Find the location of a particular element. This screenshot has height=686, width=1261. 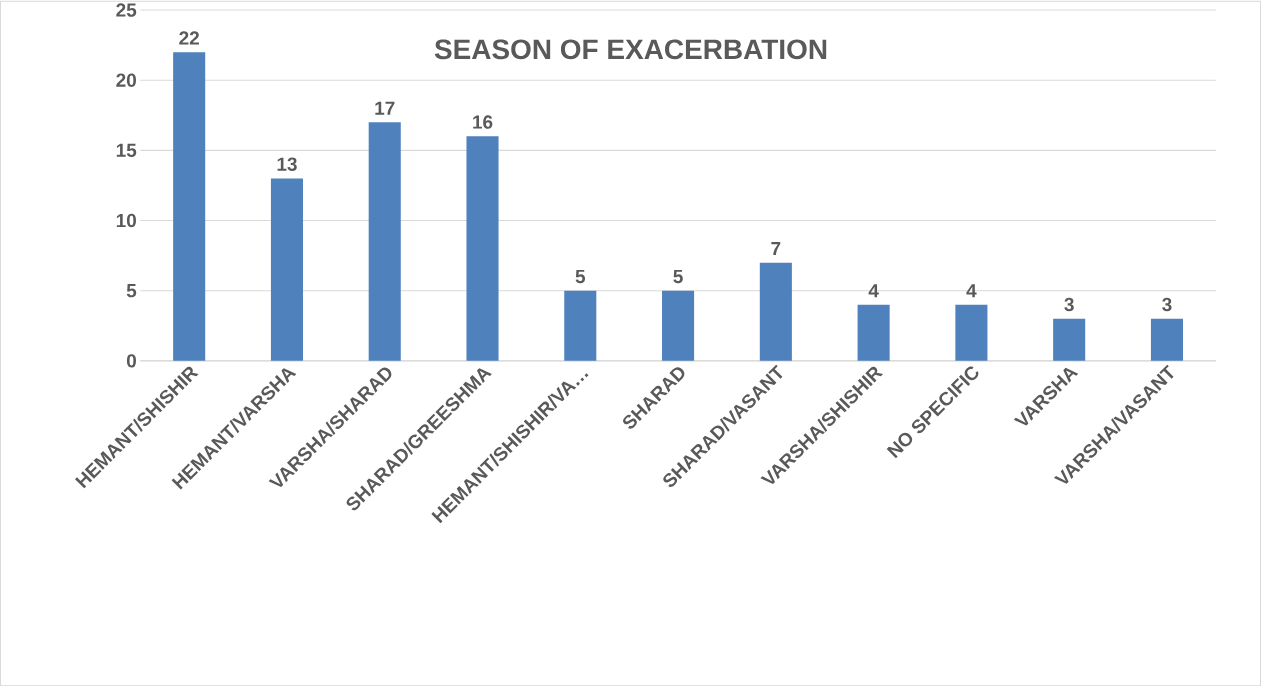

data-label: 13 is located at coordinates (287, 164).